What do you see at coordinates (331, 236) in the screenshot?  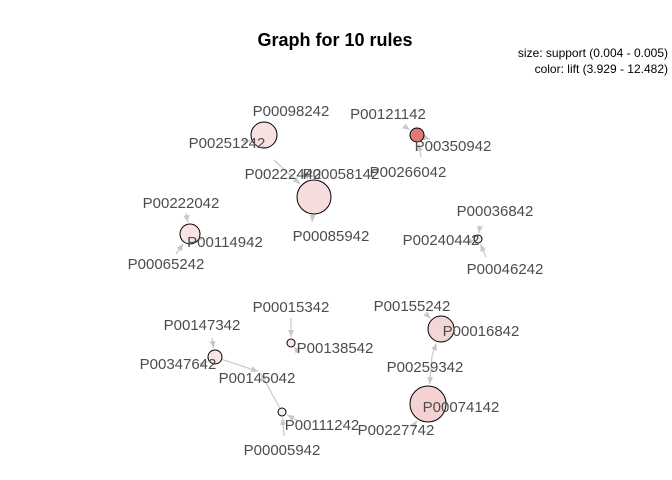 I see `item-label-p00085942: P00085942` at bounding box center [331, 236].